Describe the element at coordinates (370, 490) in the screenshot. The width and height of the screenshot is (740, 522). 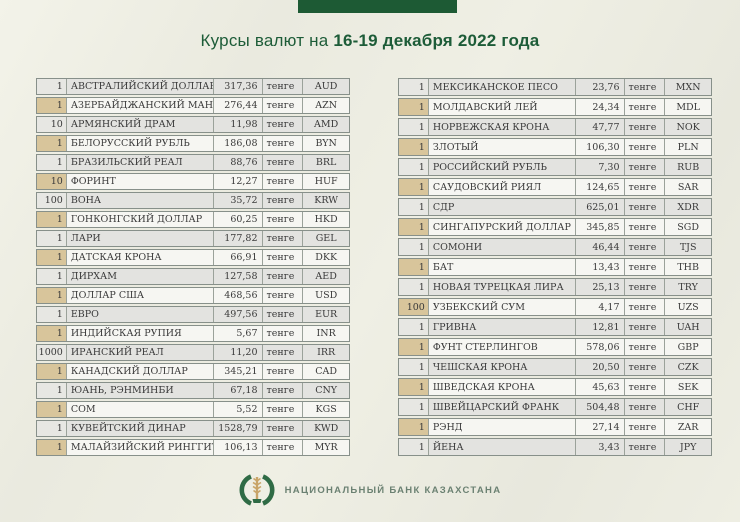
I see `footer: НАЦИОНАЛЬНЫЙ БАНК КАЗАХСТАНА` at that location.